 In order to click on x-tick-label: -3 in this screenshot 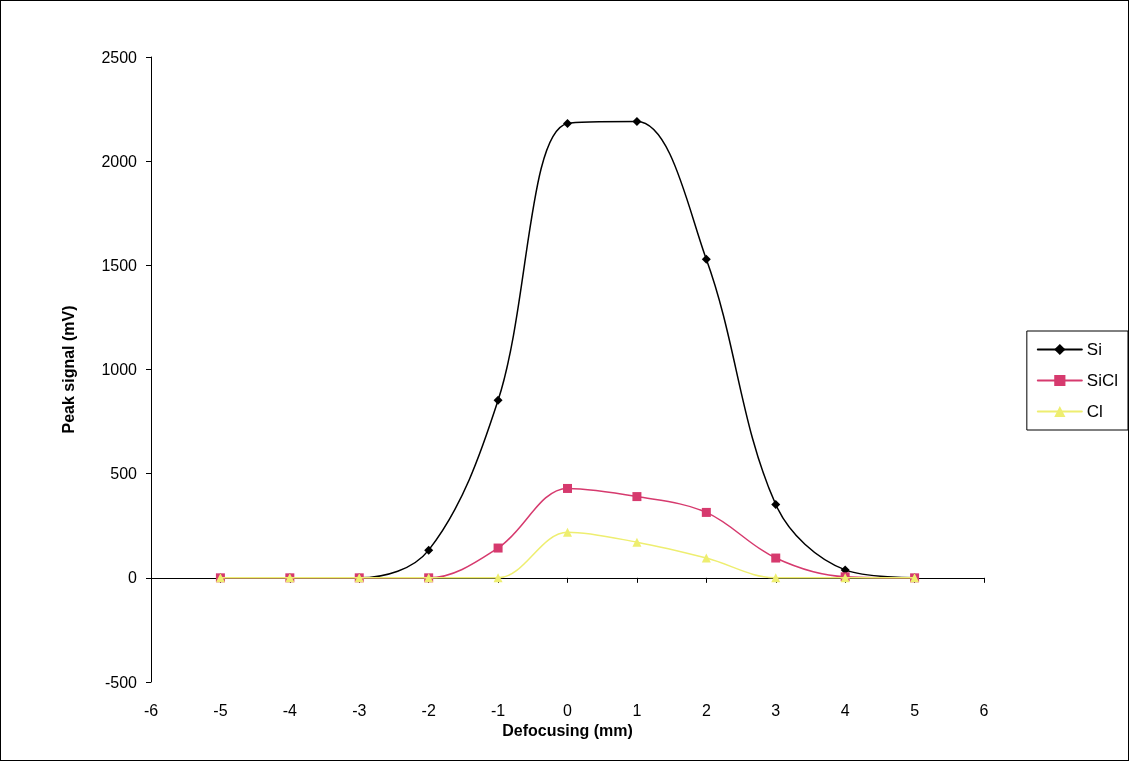, I will do `click(359, 710)`.